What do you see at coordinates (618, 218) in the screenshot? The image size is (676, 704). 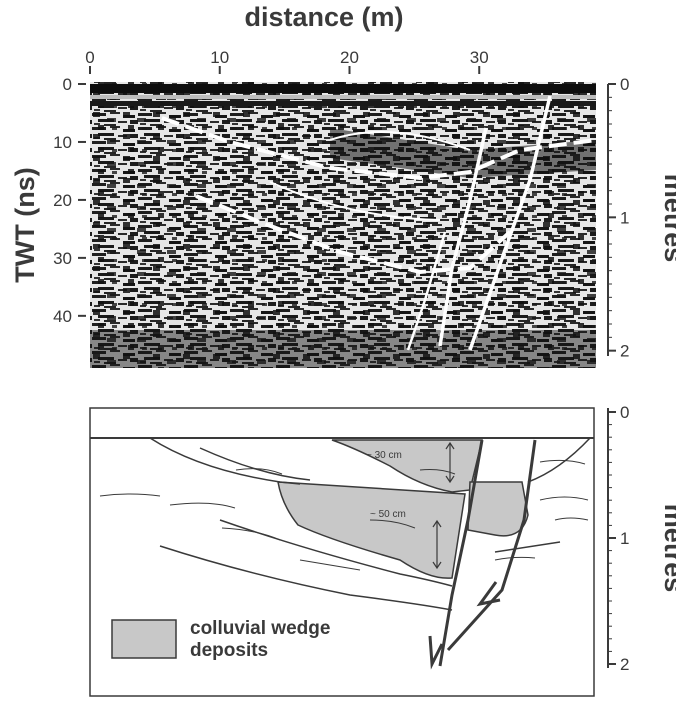 I see `top-y-right-ticks: 0 1 2` at bounding box center [618, 218].